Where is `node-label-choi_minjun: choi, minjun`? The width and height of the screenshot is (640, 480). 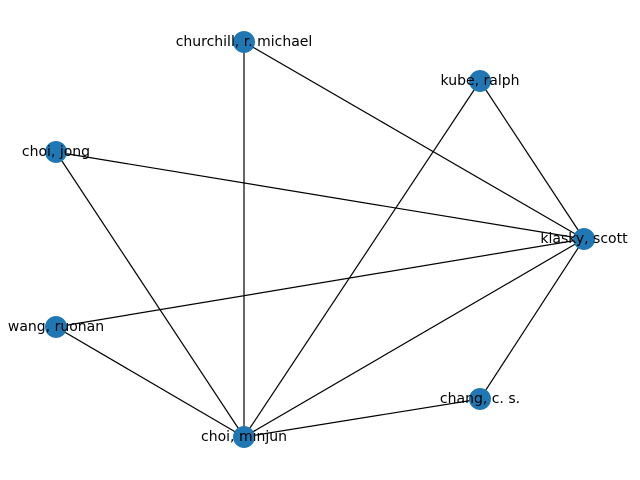
node-label-choi_minjun: choi, minjun is located at coordinates (244, 437).